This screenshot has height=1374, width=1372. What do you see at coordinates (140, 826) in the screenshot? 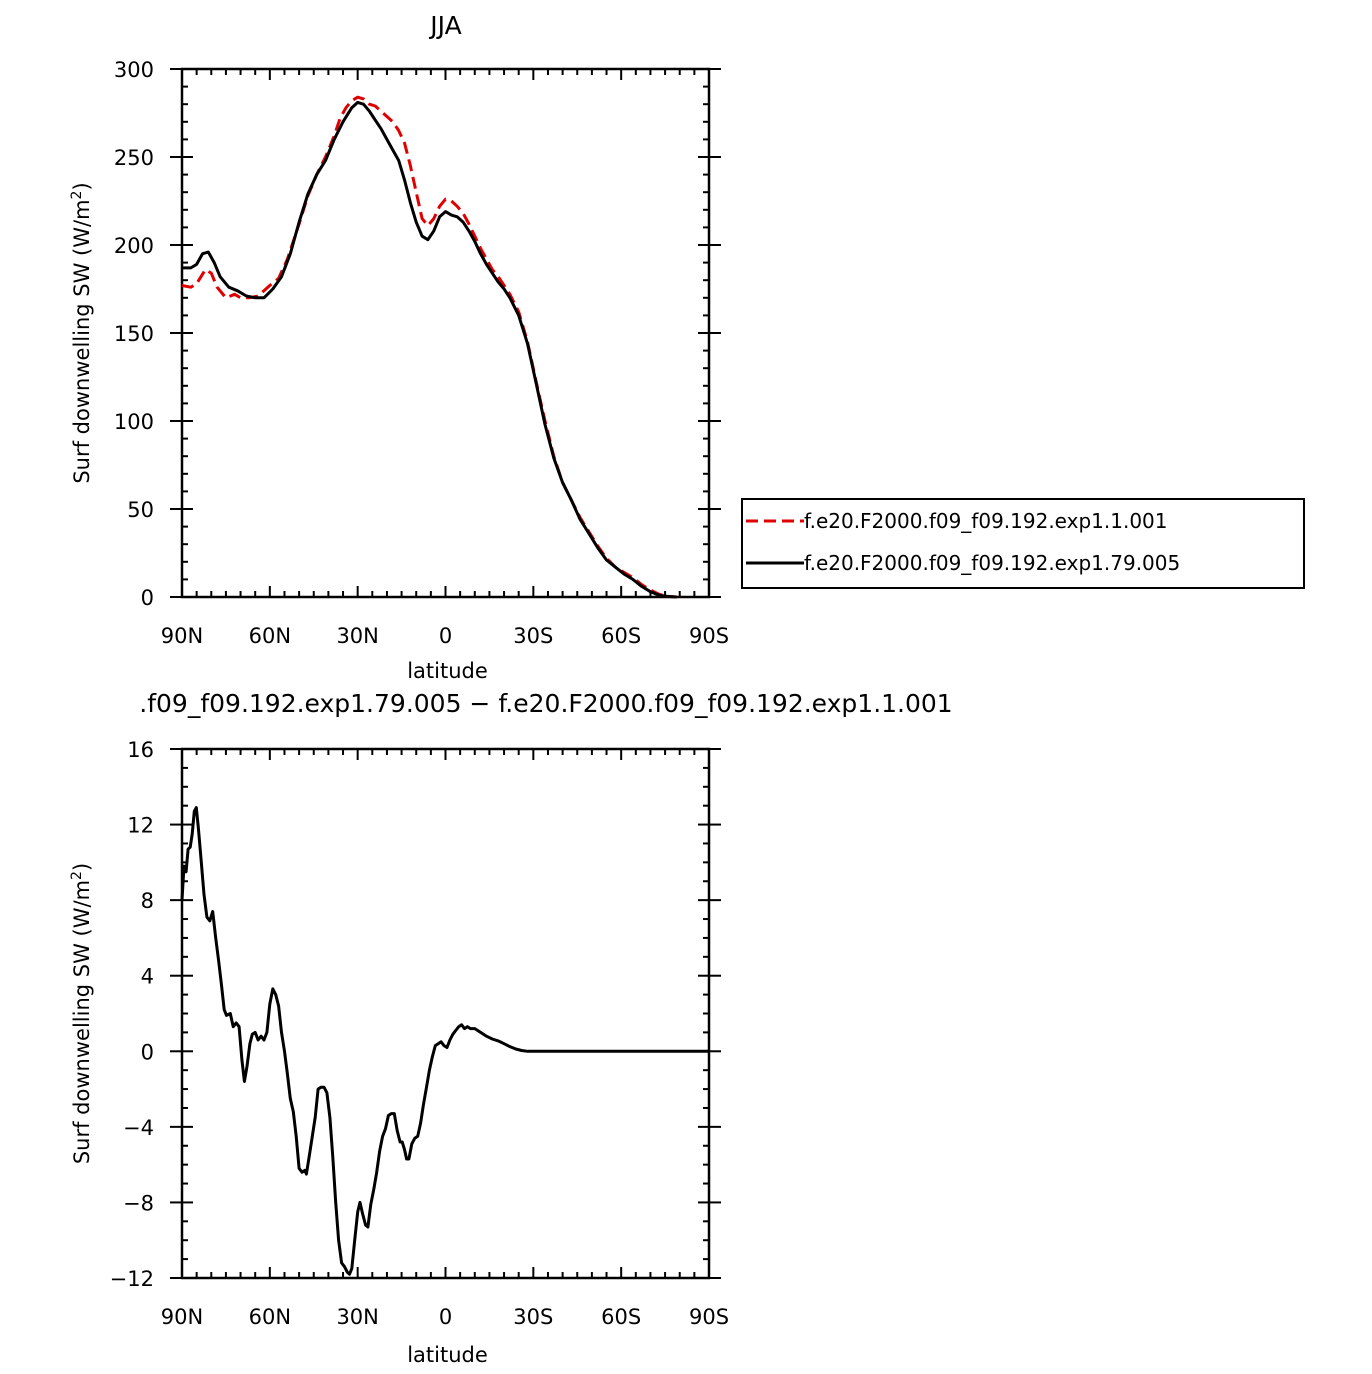
I see `y-tick-label: 12` at bounding box center [140, 826].